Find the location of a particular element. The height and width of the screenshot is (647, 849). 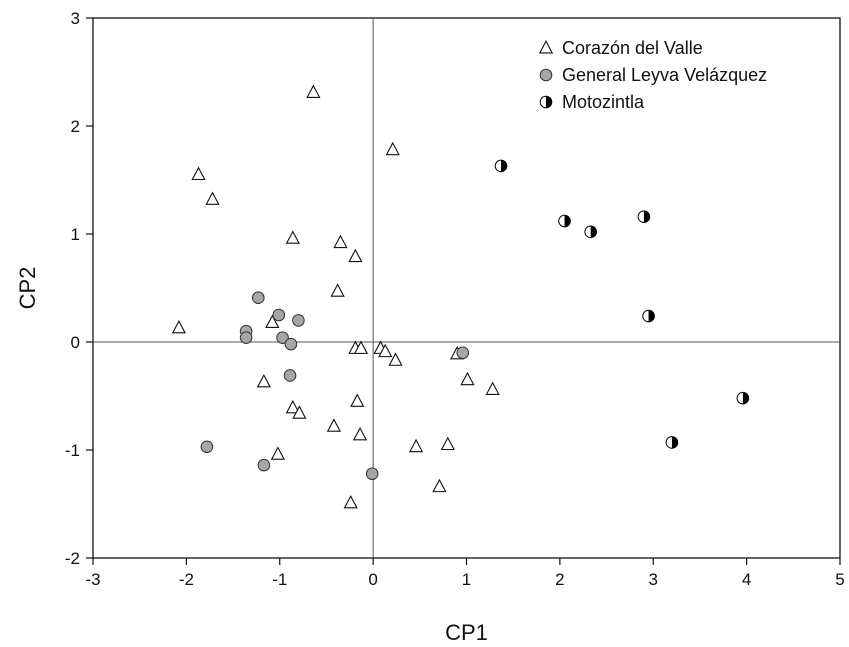

y-tick-label: -1 is located at coordinates (72, 450).